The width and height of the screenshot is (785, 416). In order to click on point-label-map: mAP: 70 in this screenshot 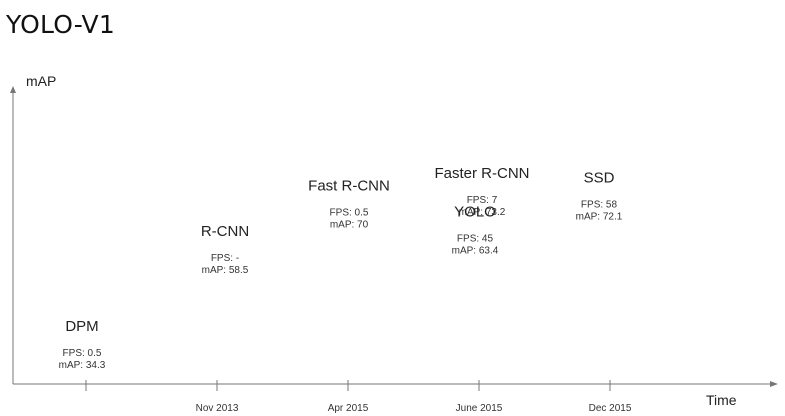, I will do `click(349, 225)`.